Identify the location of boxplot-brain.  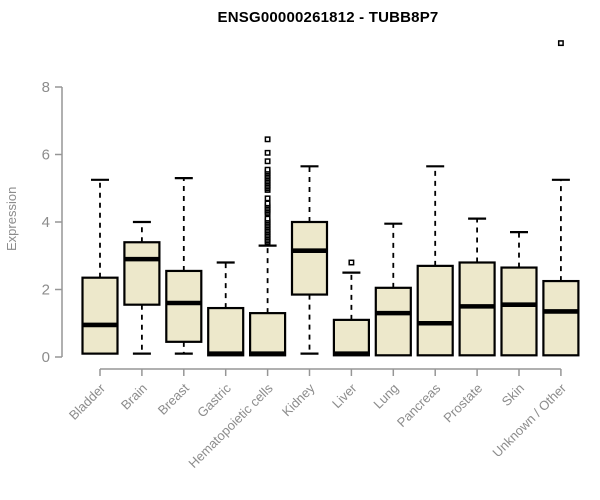
(142, 287).